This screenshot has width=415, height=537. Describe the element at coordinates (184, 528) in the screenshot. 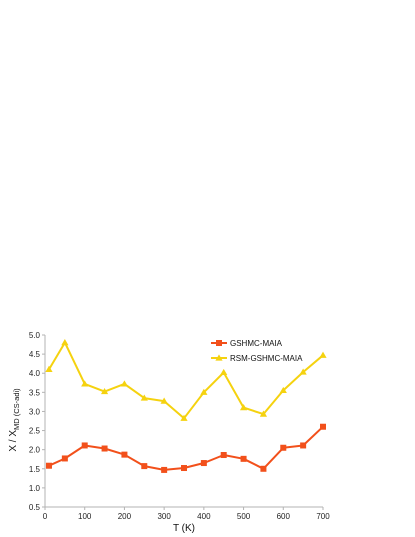

I see `x-axis-title: T (K)` at that location.